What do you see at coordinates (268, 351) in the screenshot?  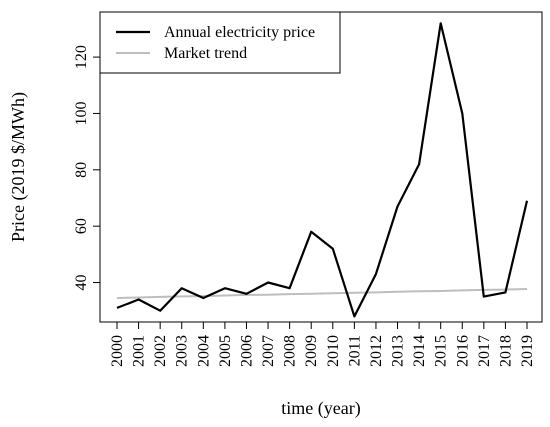 I see `x-tick-label: 2007` at bounding box center [268, 351].